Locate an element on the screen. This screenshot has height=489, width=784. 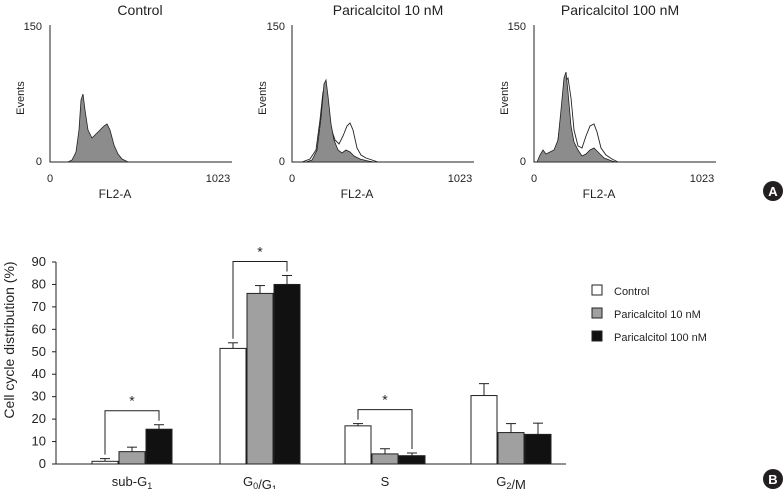
panel-badge-label: B is located at coordinates (772, 479).